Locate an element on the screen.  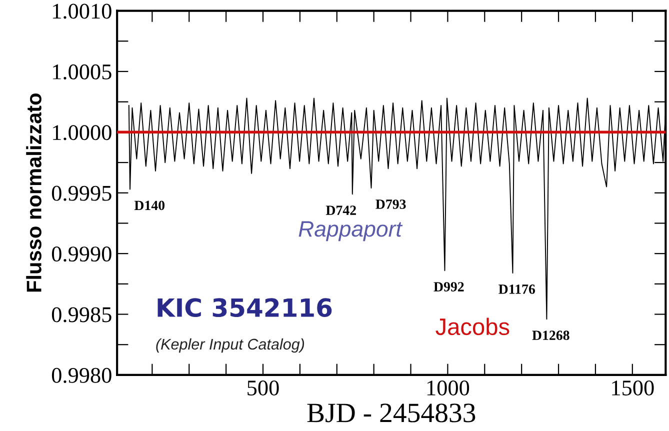
y-axis-title: Flusso normalizzato is located at coordinates (34, 193).